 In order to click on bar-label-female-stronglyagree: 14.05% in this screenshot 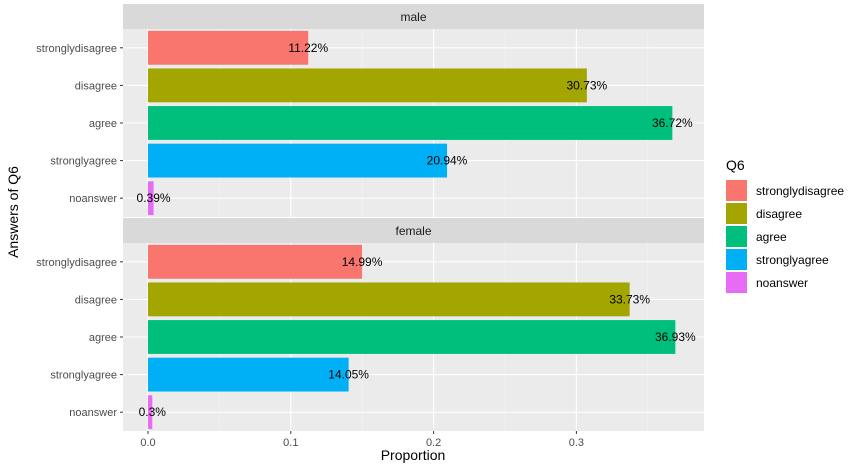, I will do `click(348, 375)`.